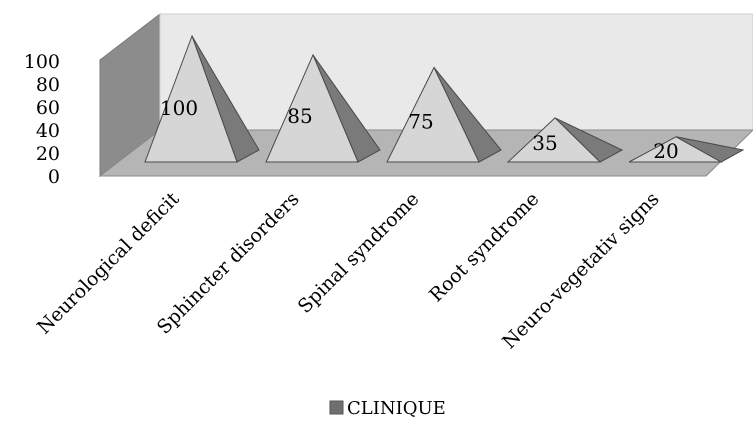 The width and height of the screenshot is (753, 421). I want to click on data-label: 85, so click(299, 116).